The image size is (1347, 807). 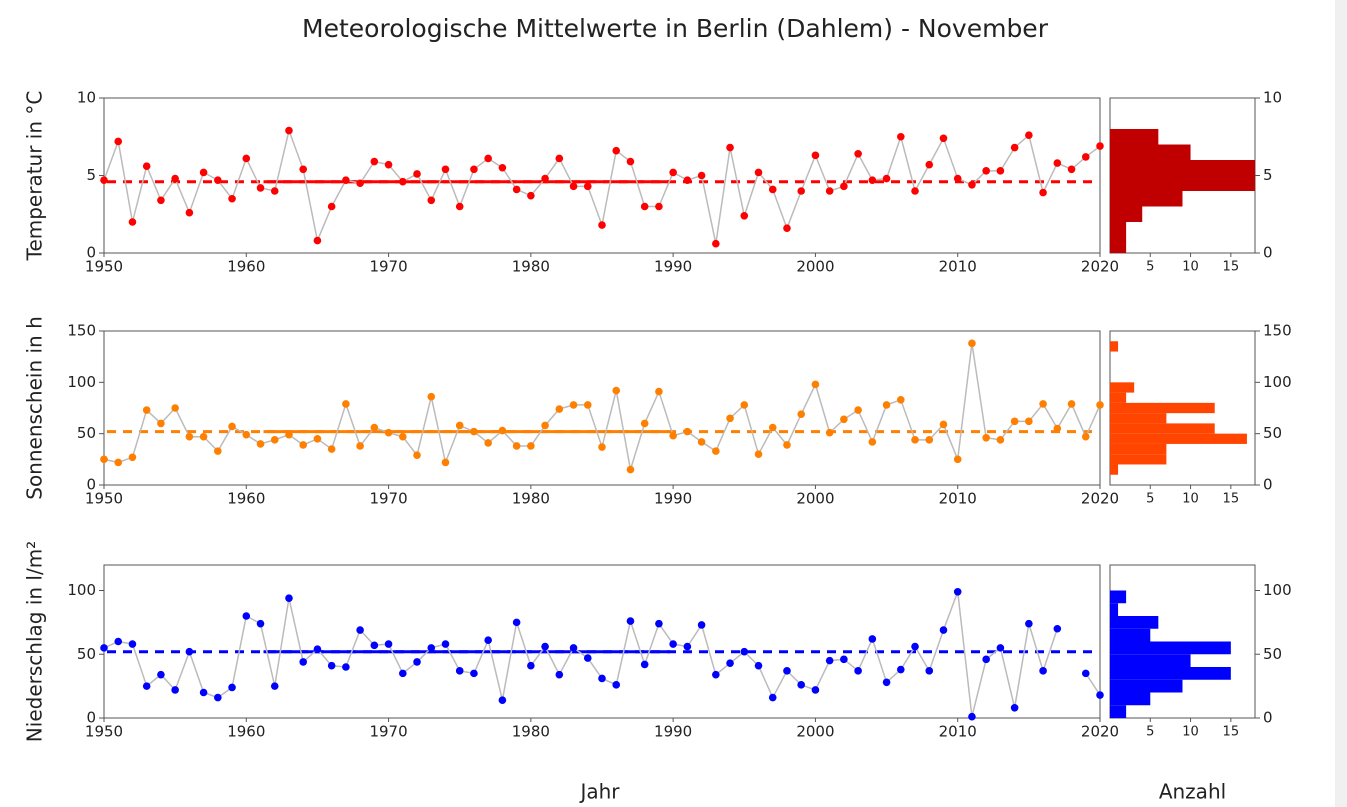 I want to click on x-tick-label: 1980, so click(x=531, y=267).